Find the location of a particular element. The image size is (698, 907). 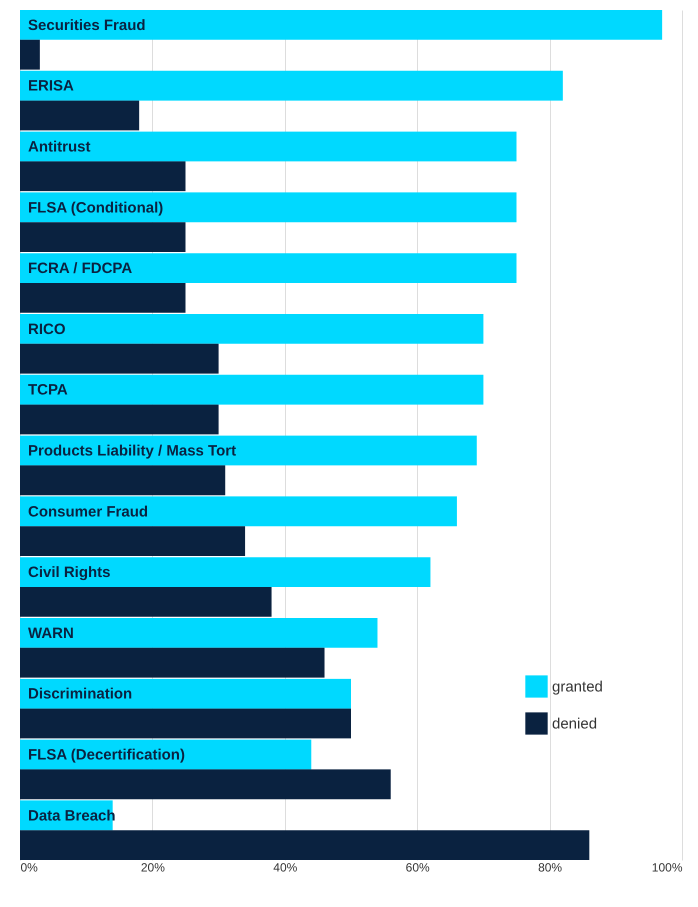

y-tick-label: FLSA (Conditional) is located at coordinates (96, 207).